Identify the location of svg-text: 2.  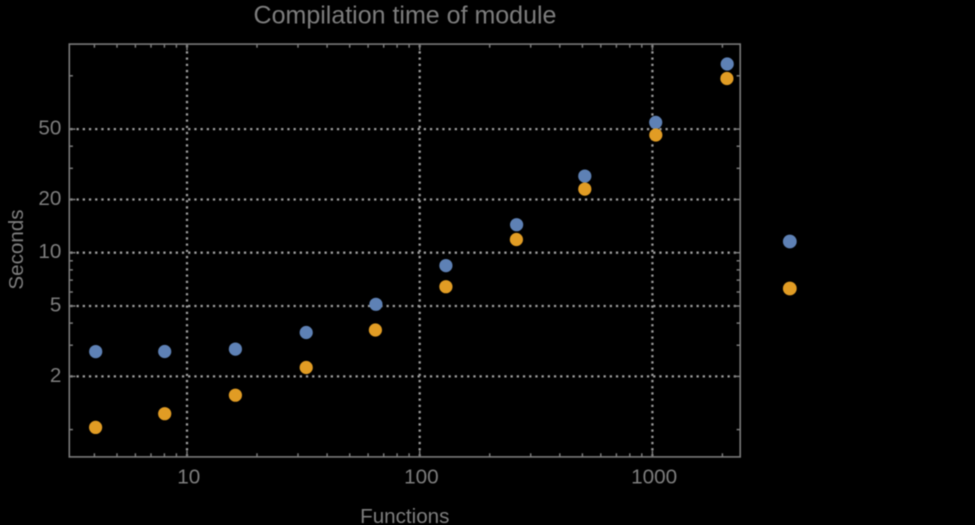
(56, 375).